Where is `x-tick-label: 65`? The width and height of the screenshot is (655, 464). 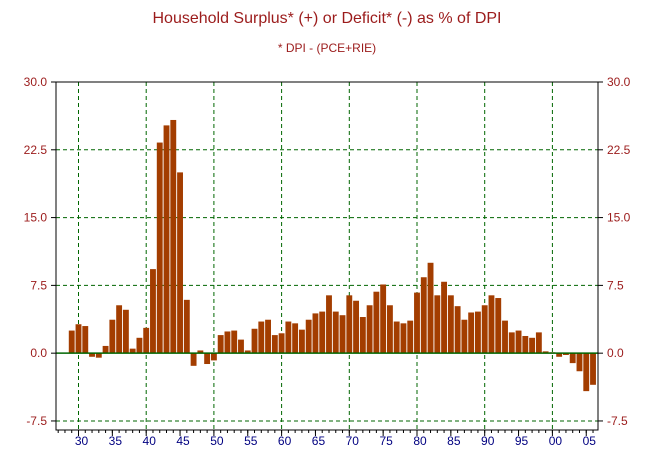 x-tick-label: 65 is located at coordinates (319, 441).